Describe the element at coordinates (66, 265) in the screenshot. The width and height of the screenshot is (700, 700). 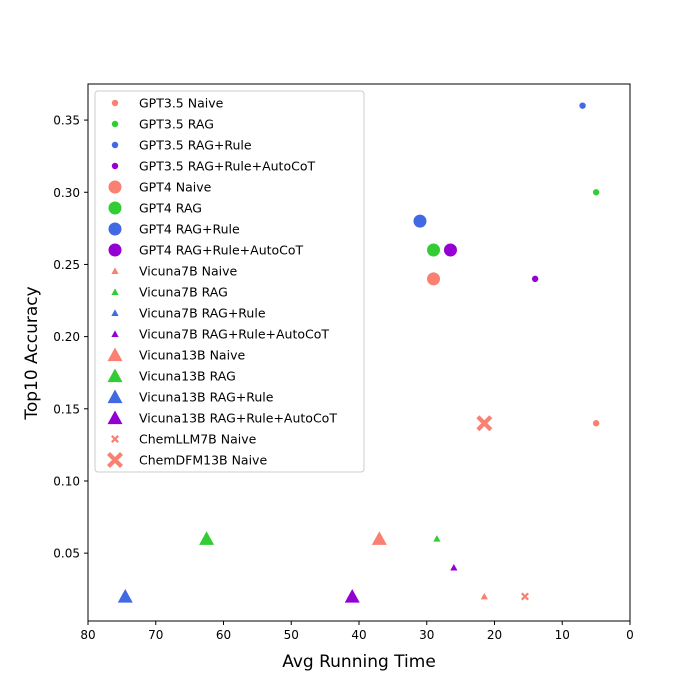
I see `y-tick-label: 0.25` at that location.